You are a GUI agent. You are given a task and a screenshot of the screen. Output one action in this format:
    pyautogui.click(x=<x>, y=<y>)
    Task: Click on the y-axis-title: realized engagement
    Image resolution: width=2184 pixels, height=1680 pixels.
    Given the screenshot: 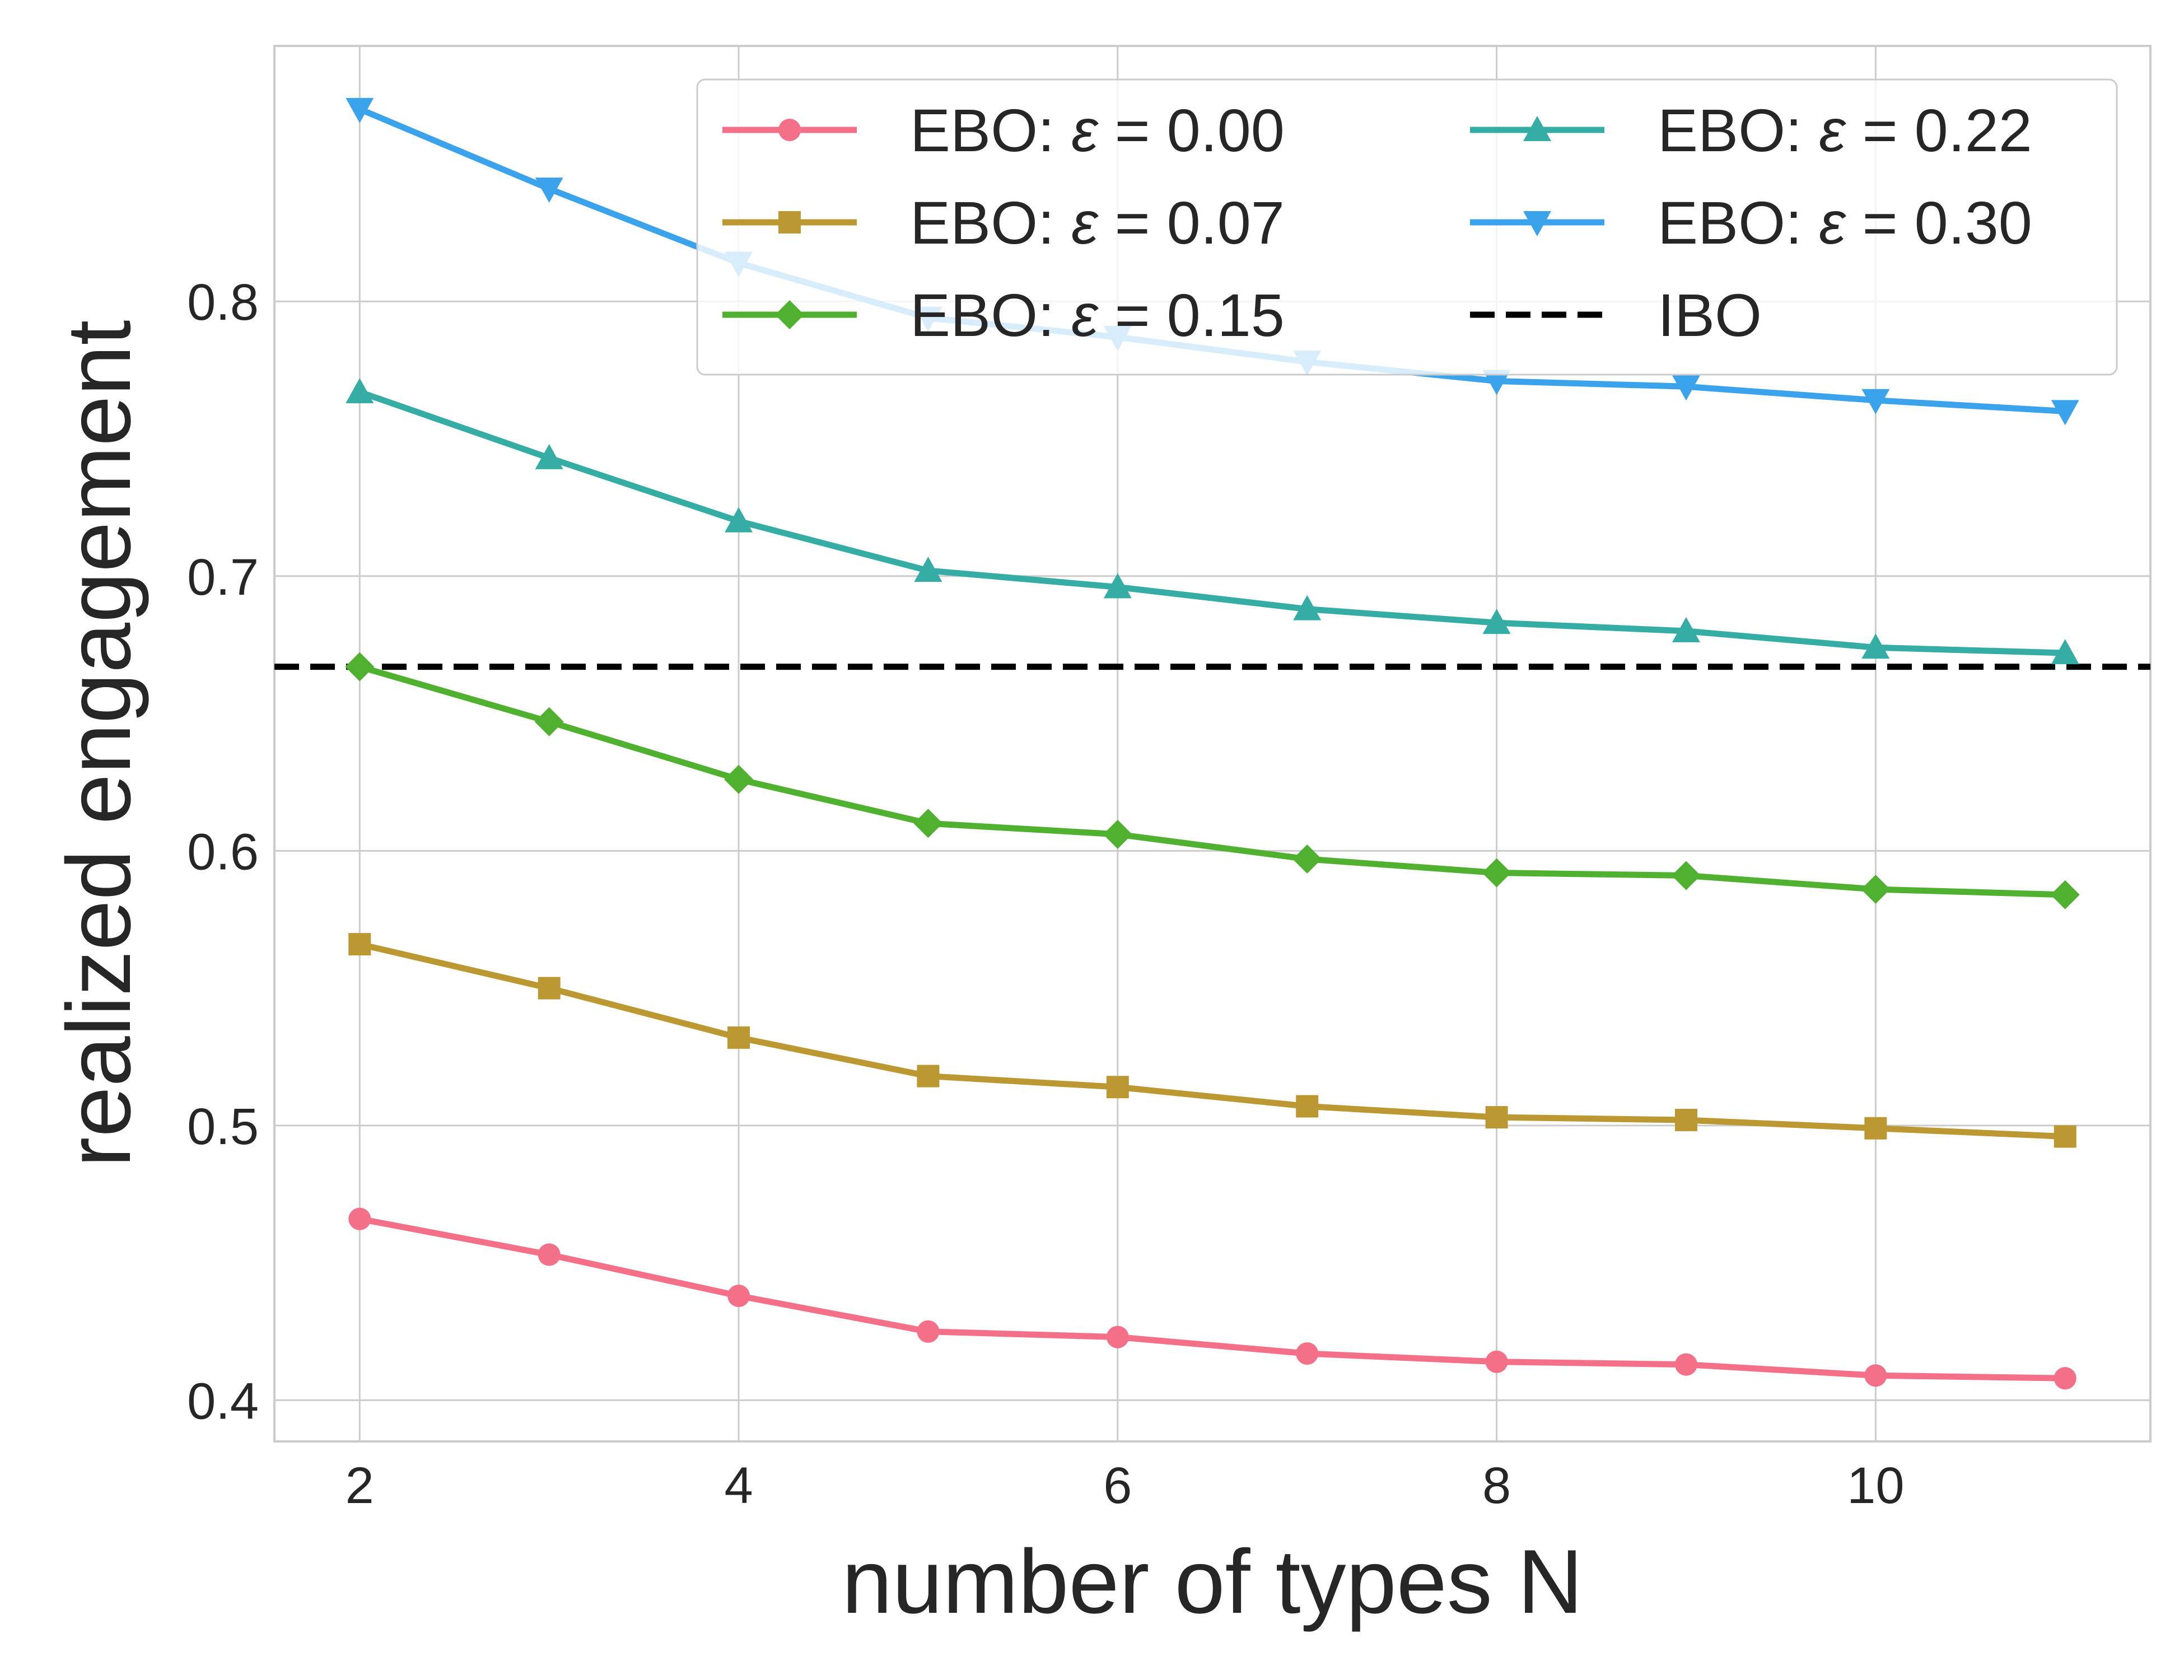 What is the action you would take?
    pyautogui.click(x=99, y=744)
    